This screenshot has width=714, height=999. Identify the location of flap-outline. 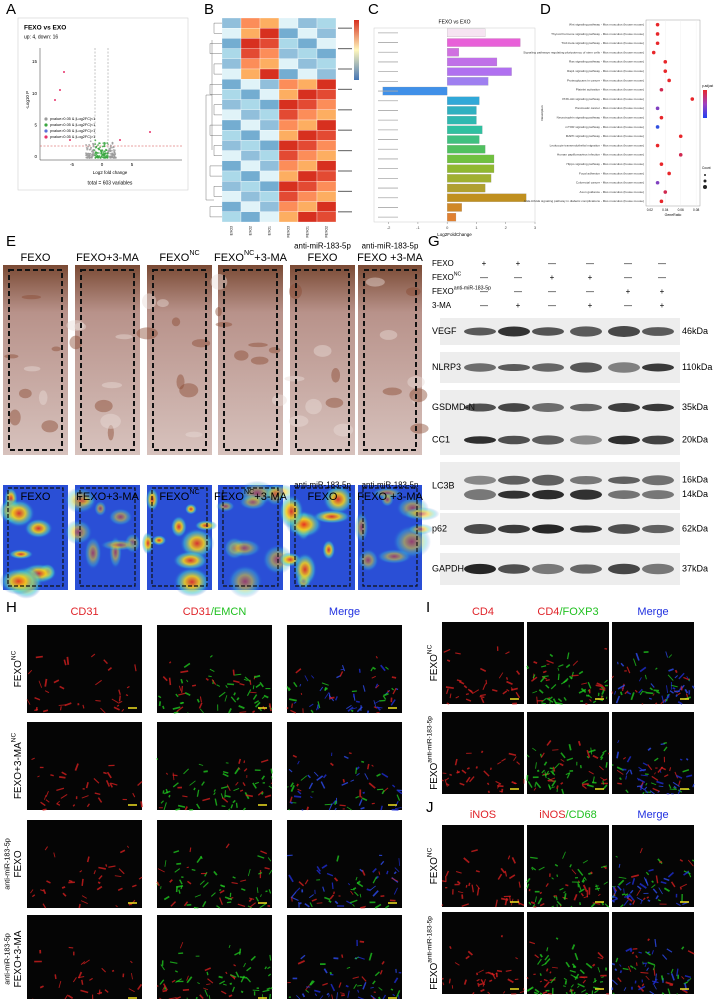
(179, 537).